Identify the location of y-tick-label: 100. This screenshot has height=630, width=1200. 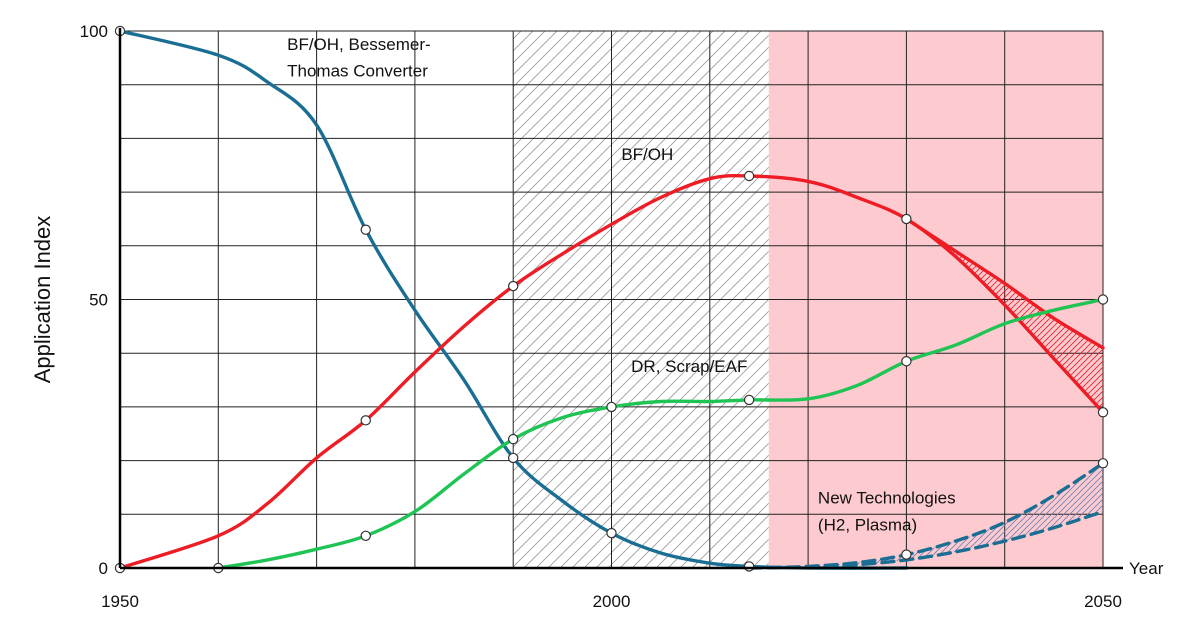
(94, 31).